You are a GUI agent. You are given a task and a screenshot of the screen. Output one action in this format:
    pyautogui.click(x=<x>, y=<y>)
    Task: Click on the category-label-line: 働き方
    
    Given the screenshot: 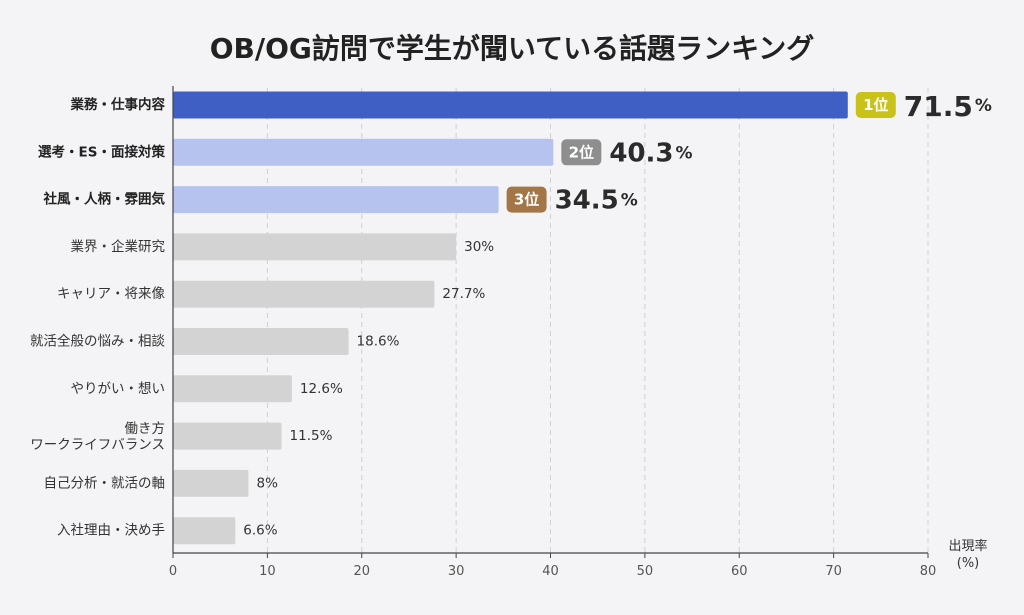 What is the action you would take?
    pyautogui.click(x=145, y=429)
    